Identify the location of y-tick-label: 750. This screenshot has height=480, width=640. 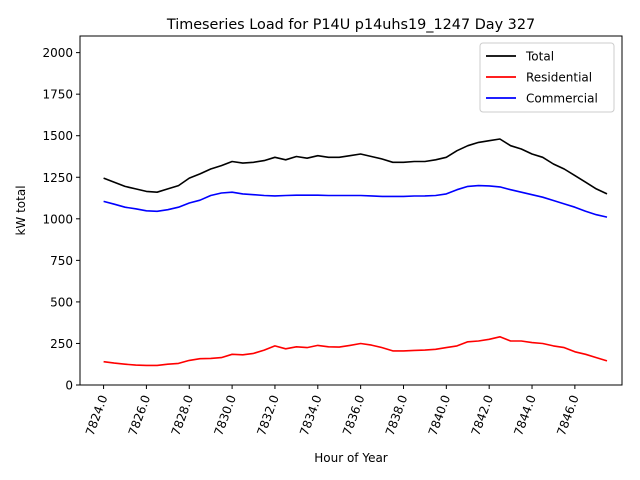
(61, 261).